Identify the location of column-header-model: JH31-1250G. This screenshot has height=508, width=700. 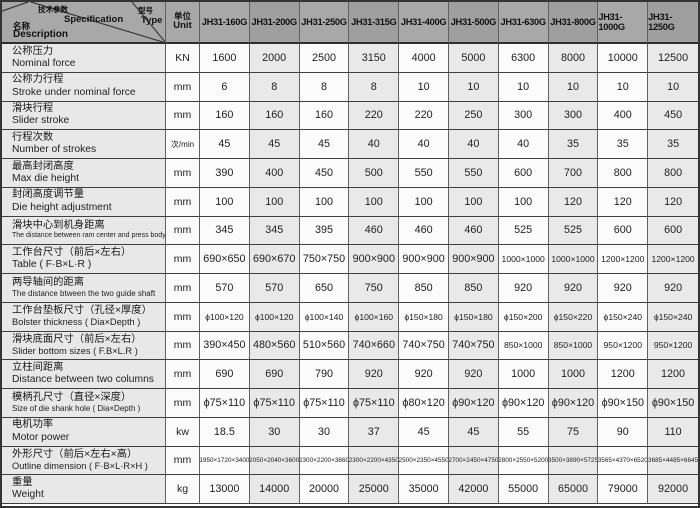
(673, 23).